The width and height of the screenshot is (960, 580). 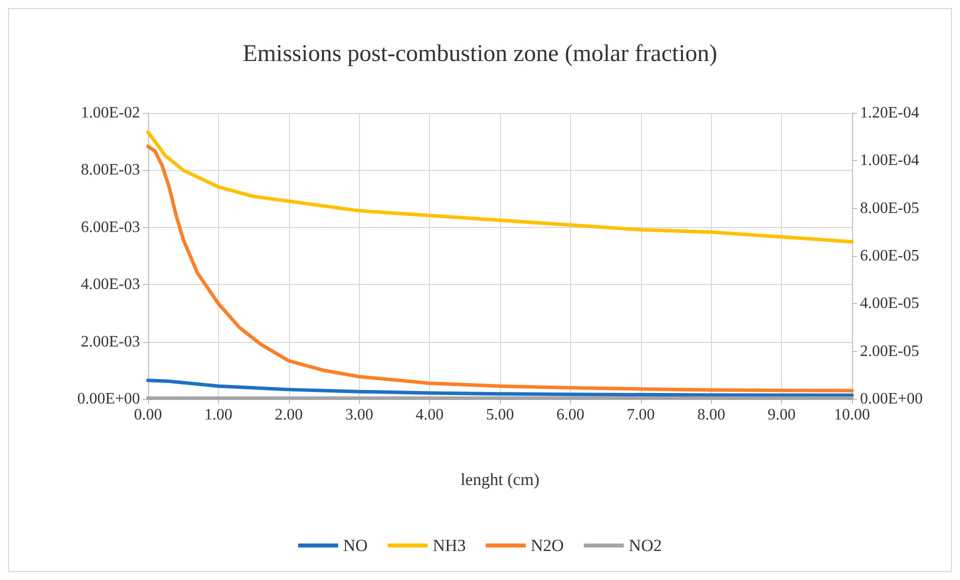 What do you see at coordinates (711, 415) in the screenshot?
I see `x-tick-label: 8.00` at bounding box center [711, 415].